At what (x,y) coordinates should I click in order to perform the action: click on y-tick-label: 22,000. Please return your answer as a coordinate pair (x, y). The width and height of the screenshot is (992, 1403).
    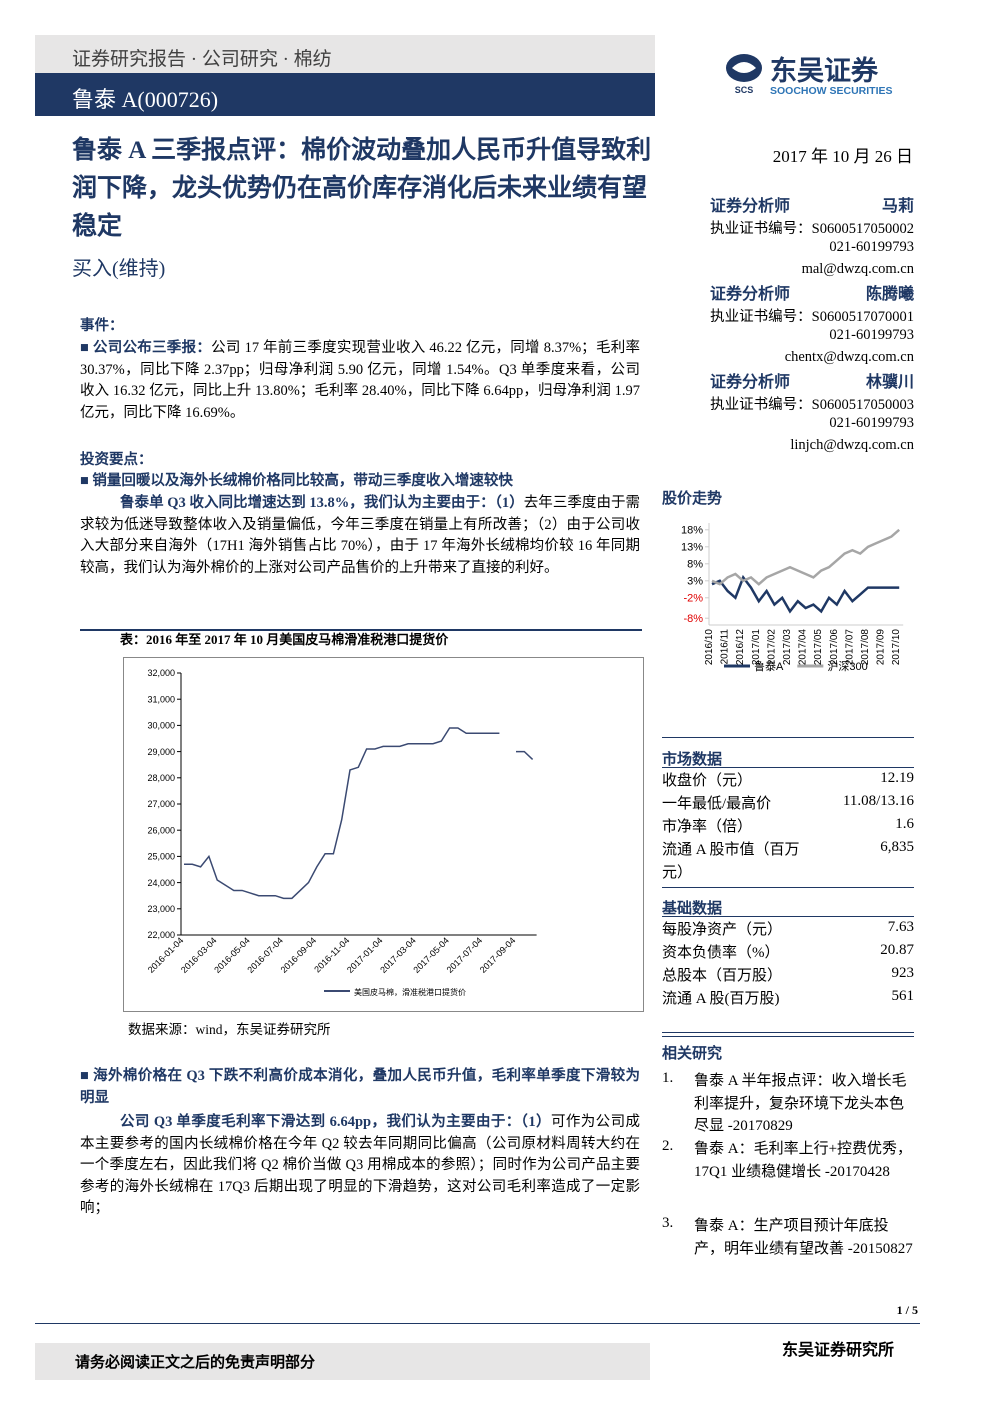
    Looking at the image, I should click on (161, 935).